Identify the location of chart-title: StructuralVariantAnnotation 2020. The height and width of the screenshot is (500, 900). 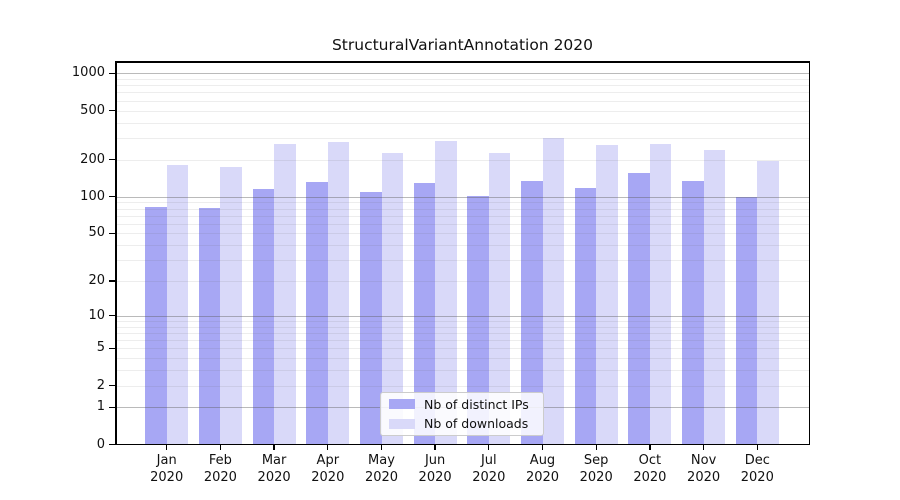
(462, 45).